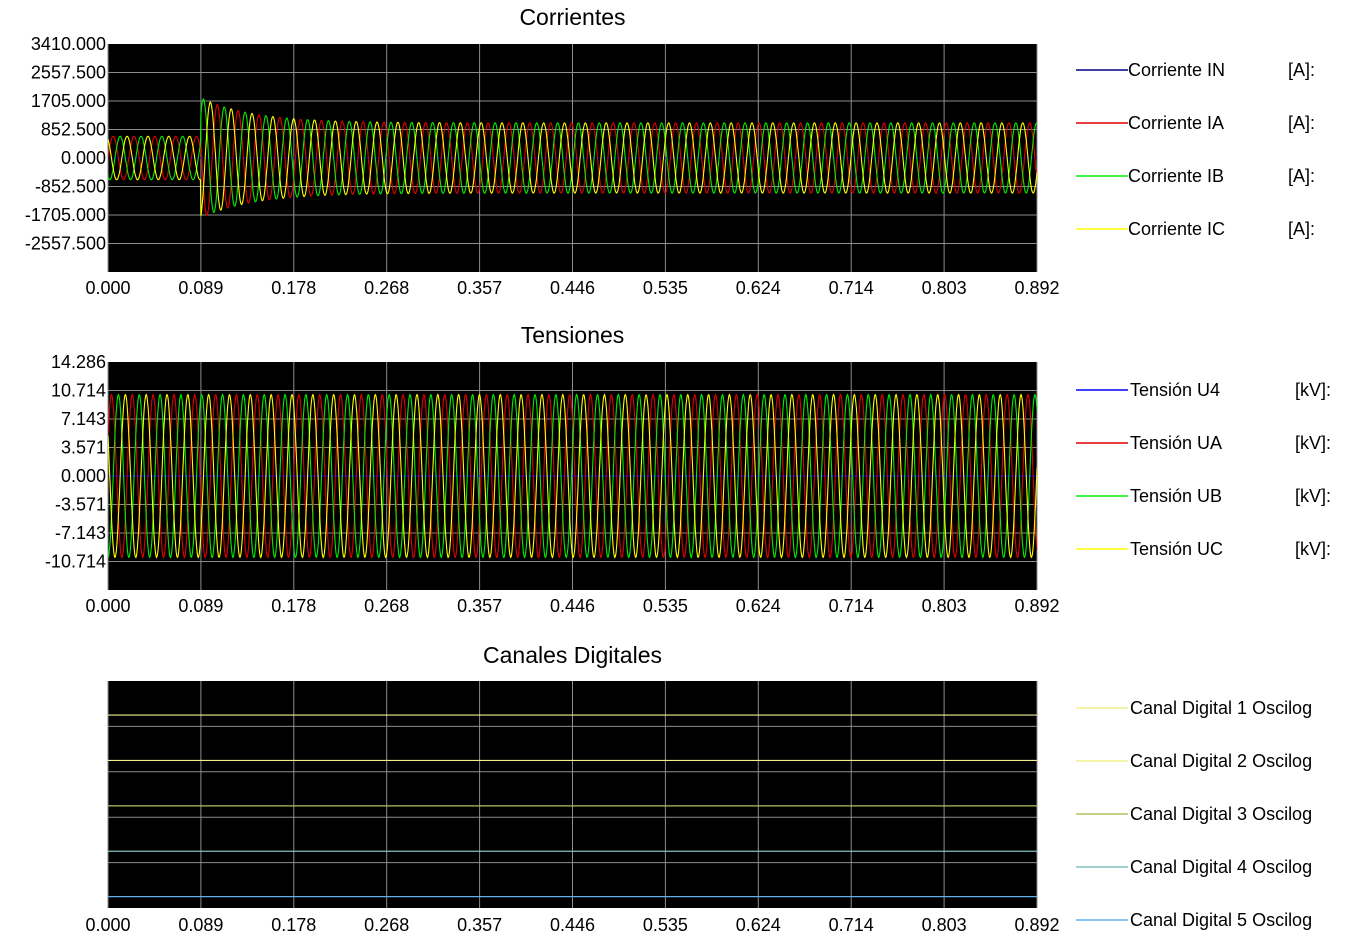 This screenshot has width=1360, height=943. What do you see at coordinates (75, 562) in the screenshot?
I see `y-tick-label: -10.714` at bounding box center [75, 562].